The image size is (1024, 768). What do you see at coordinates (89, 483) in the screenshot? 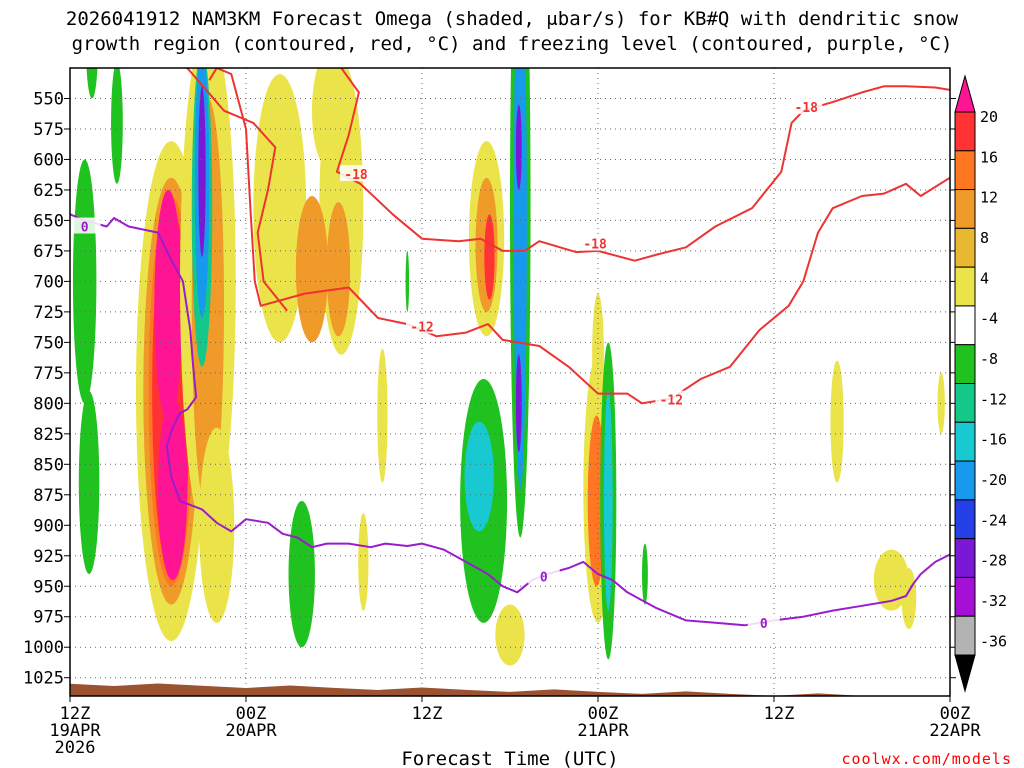
I see `weak-descent-early-lower` at bounding box center [89, 483].